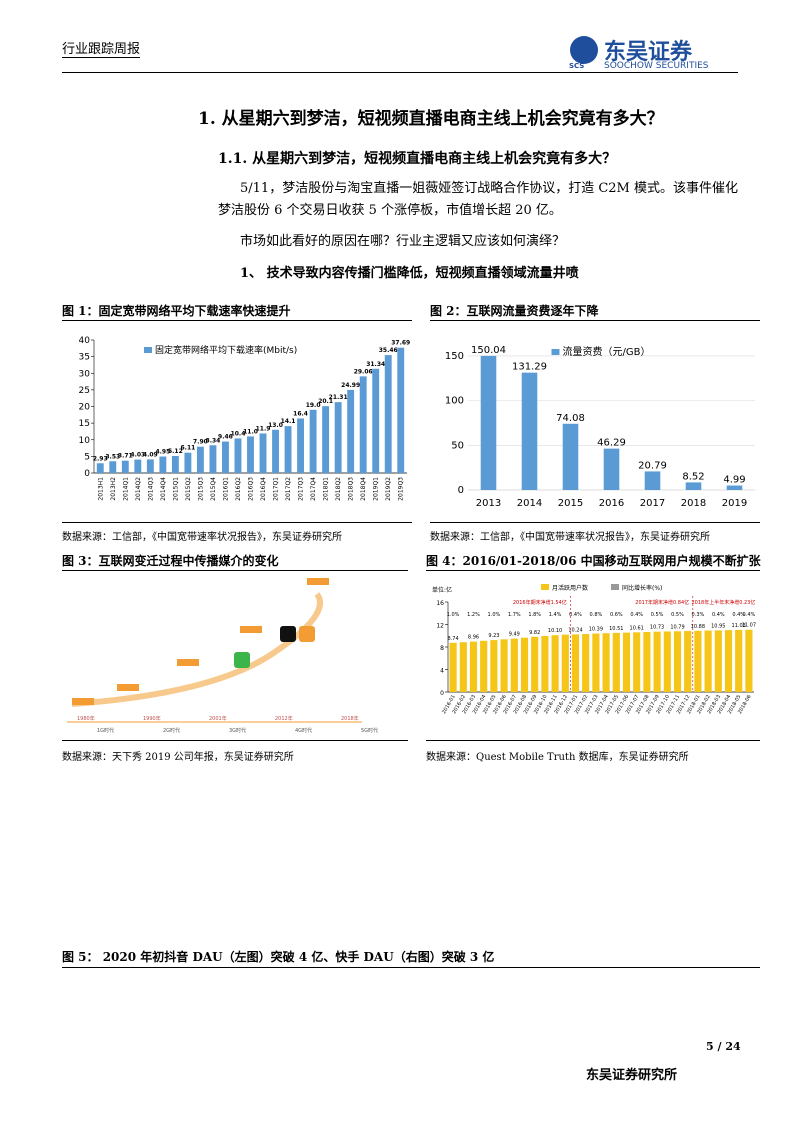 The image size is (793, 1122). I want to click on y-tick-label: 12, so click(440, 626).